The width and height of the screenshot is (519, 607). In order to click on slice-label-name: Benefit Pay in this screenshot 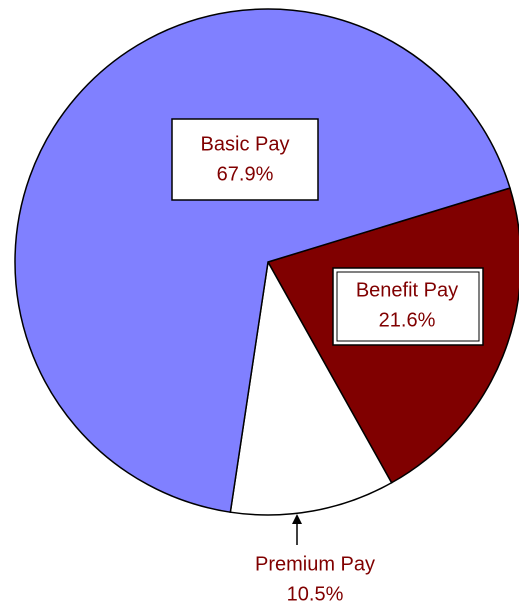, I will do `click(407, 290)`.